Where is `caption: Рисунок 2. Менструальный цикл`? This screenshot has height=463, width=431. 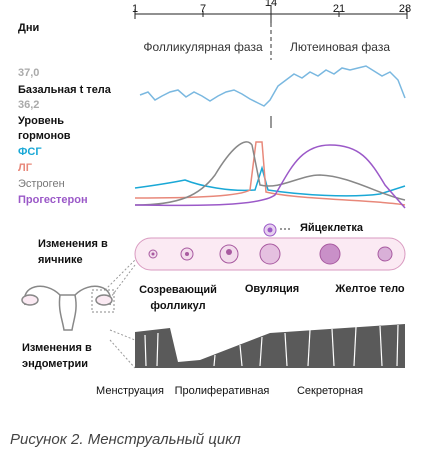
caption: Рисунок 2. Менструальный цикл is located at coordinates (125, 439).